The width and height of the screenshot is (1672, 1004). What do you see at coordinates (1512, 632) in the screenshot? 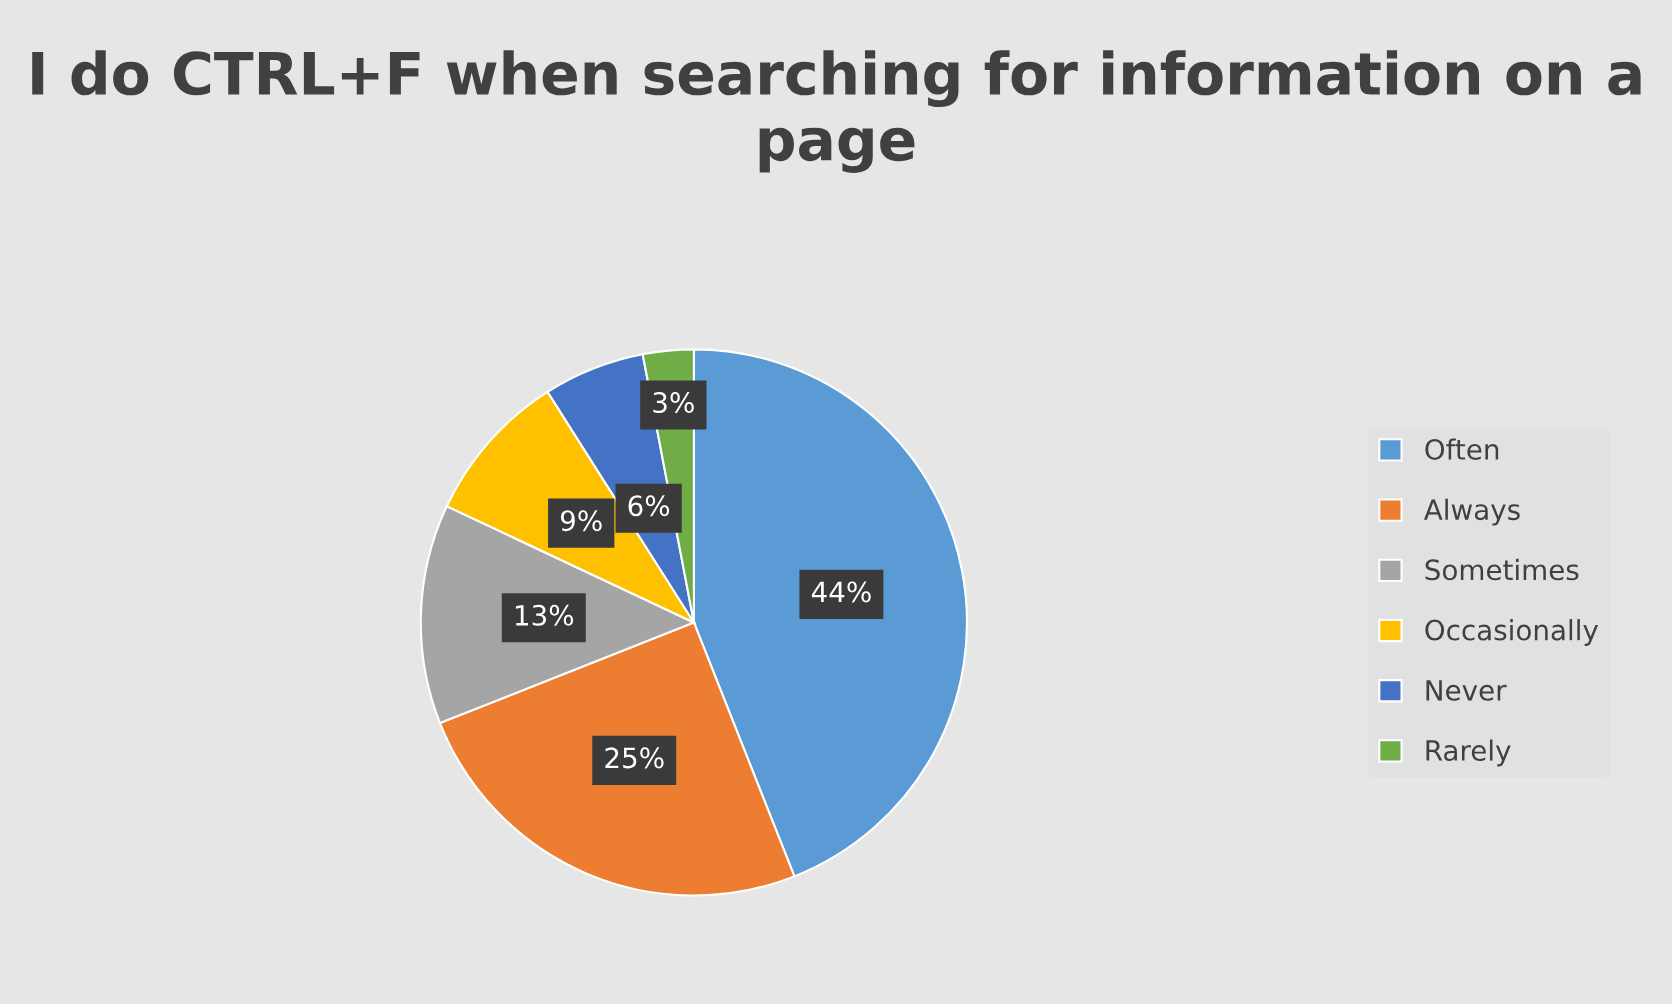
I see `legend-label: Occasionally` at bounding box center [1512, 632].